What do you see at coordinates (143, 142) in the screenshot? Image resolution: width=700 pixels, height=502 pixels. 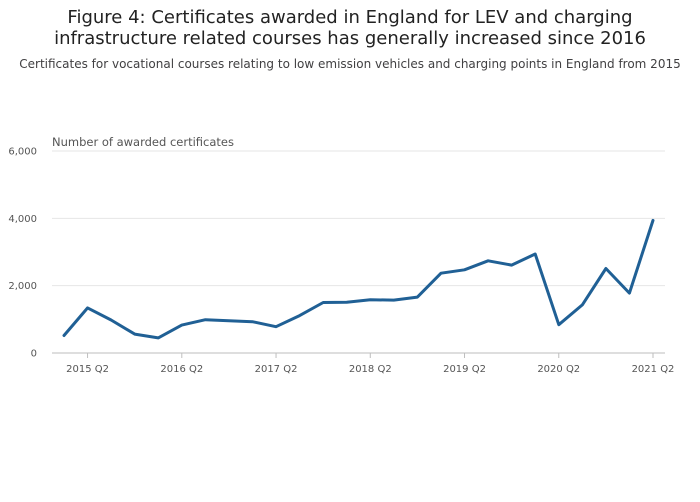 I see `y-axis-title: Number of awarded certificates` at bounding box center [143, 142].